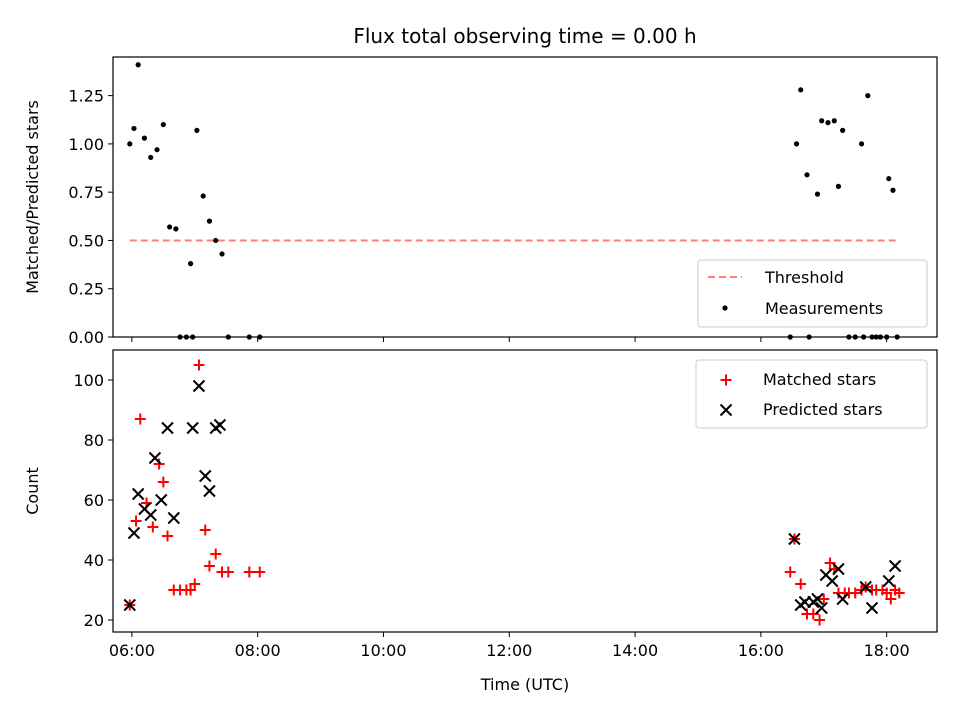 This screenshot has width=960, height=720. Describe the element at coordinates (524, 36) in the screenshot. I see `chart-title: Flux total observing time = 0.00 h` at that location.